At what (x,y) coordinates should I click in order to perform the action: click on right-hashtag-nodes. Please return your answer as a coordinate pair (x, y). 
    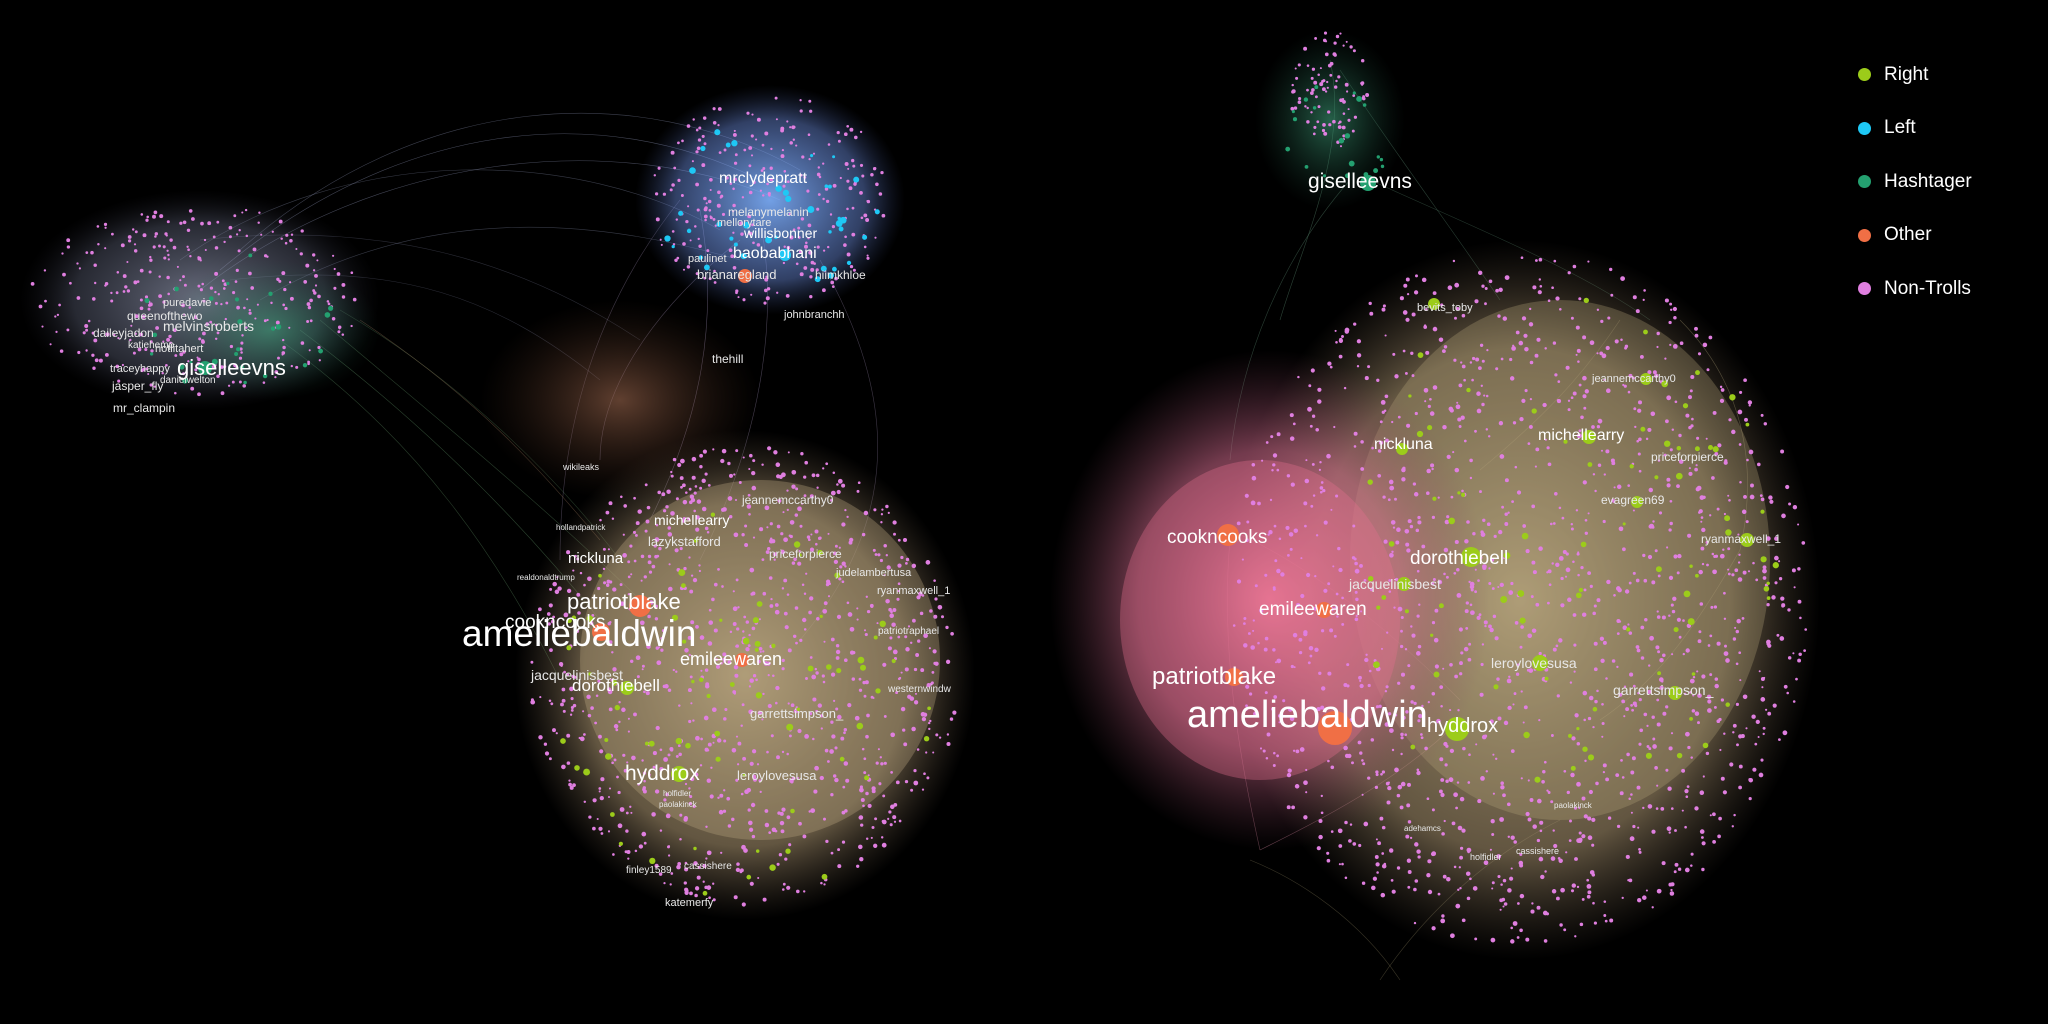
    Looking at the image, I should click on (1335, 132).